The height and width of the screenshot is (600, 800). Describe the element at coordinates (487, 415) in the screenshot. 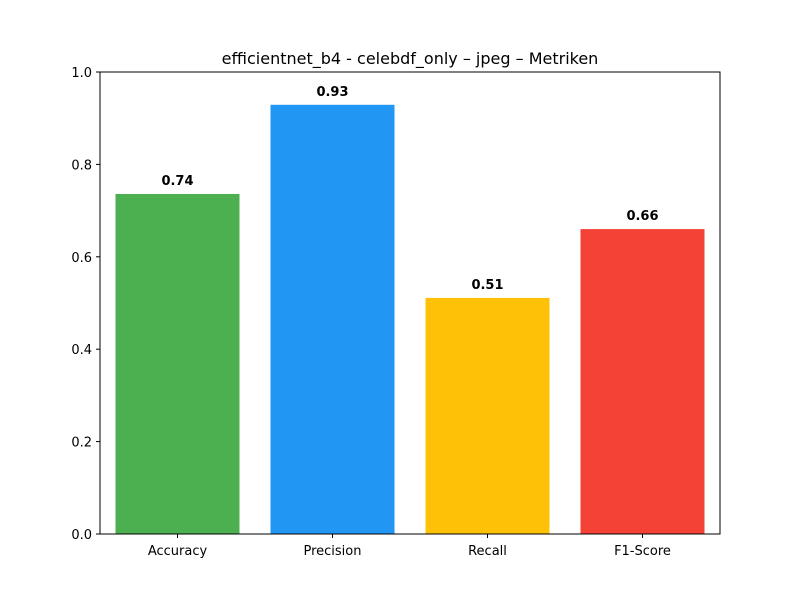

I see `bar-recall` at that location.